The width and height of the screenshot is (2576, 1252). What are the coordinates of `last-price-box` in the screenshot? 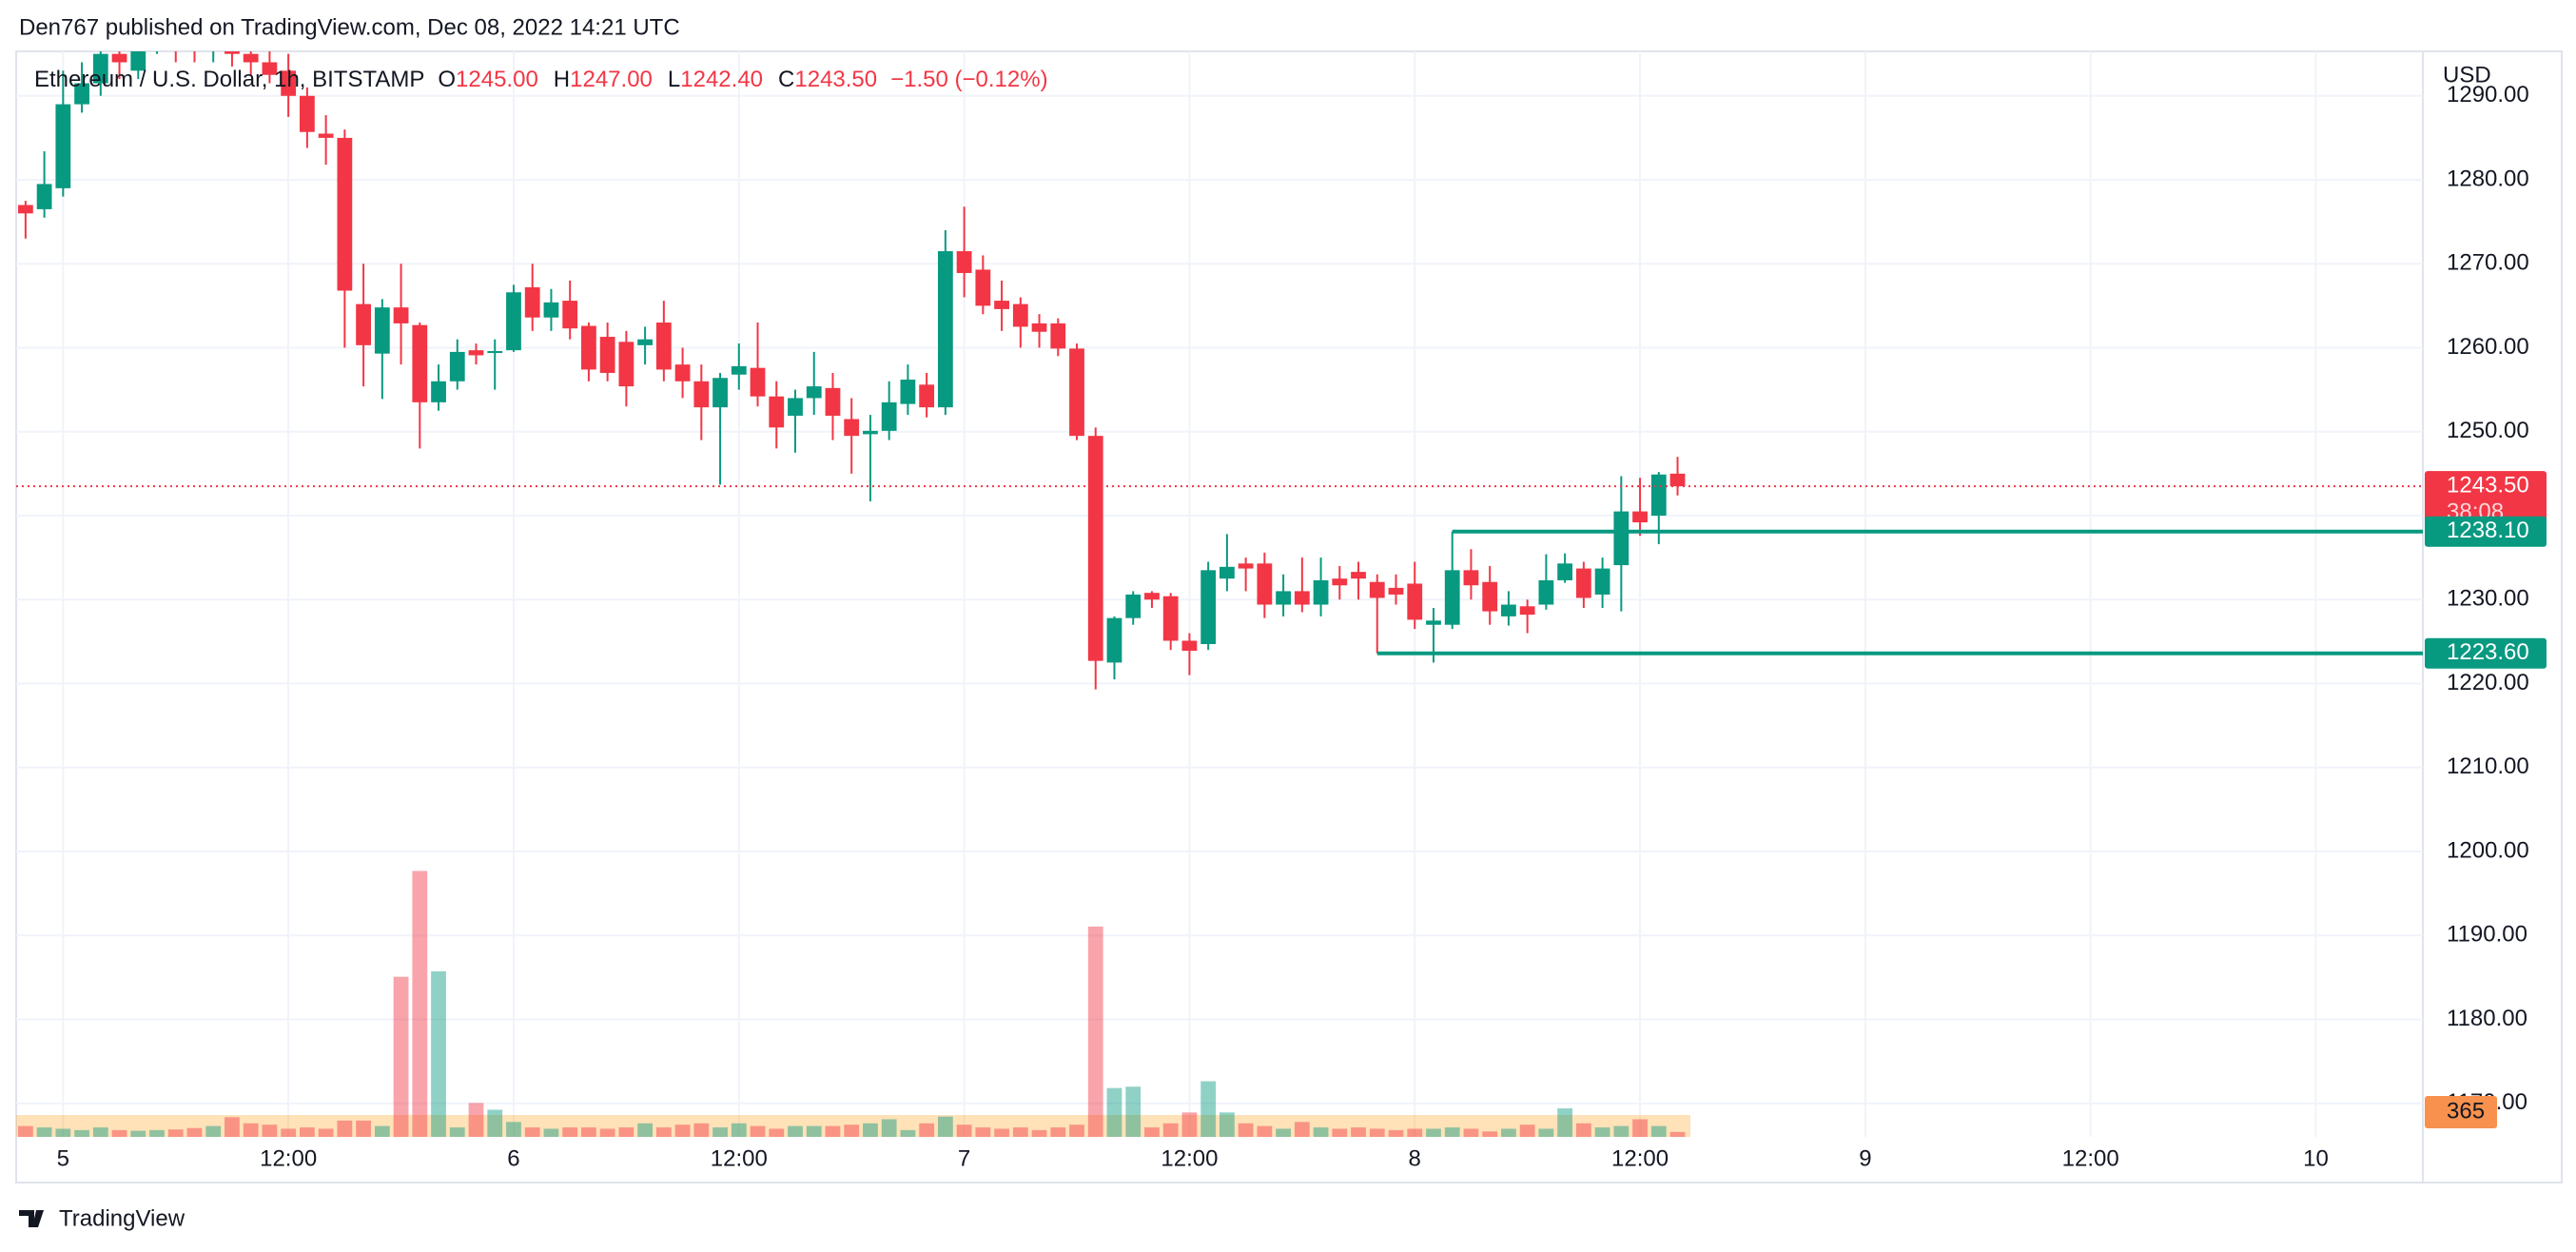 It's located at (2486, 501).